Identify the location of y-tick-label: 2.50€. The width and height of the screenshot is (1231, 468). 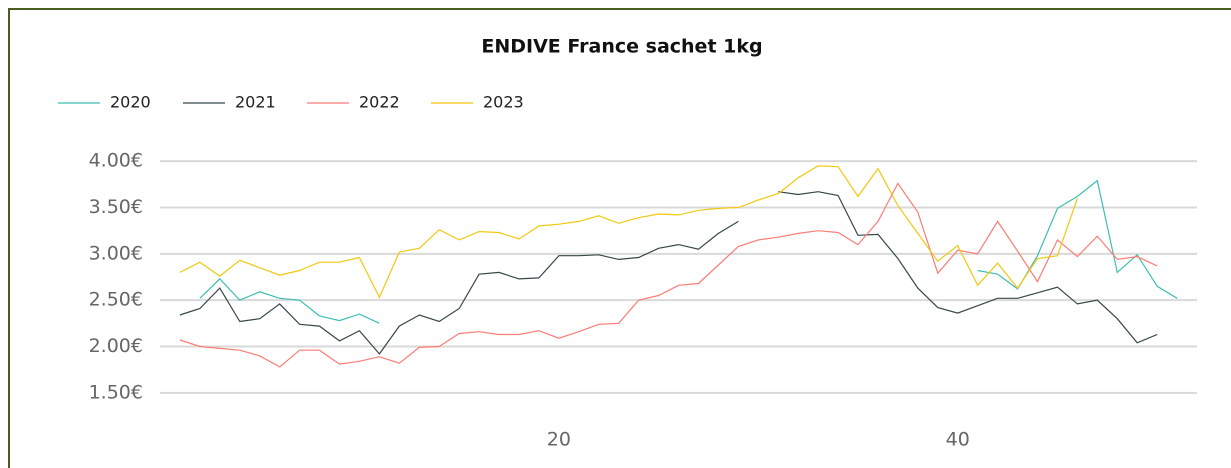
(116, 300).